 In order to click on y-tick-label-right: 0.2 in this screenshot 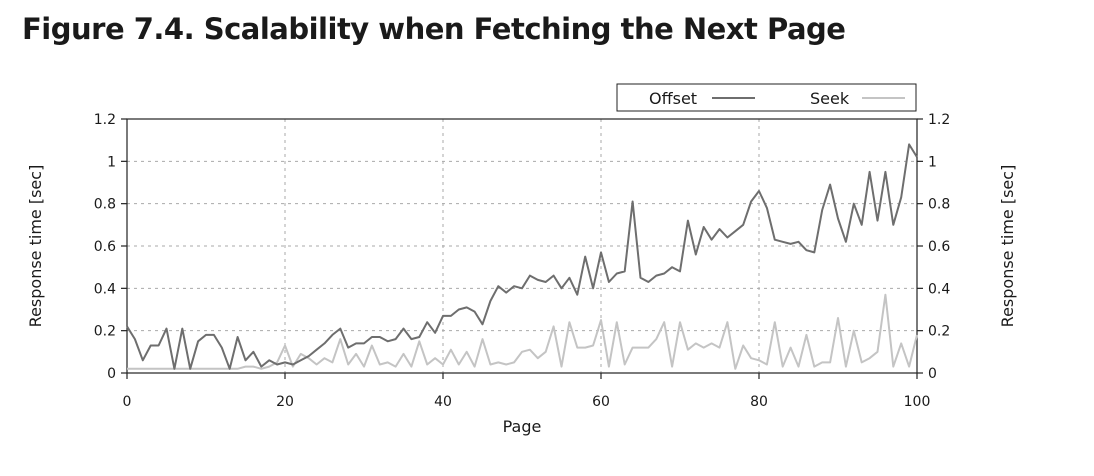, I will do `click(939, 332)`.